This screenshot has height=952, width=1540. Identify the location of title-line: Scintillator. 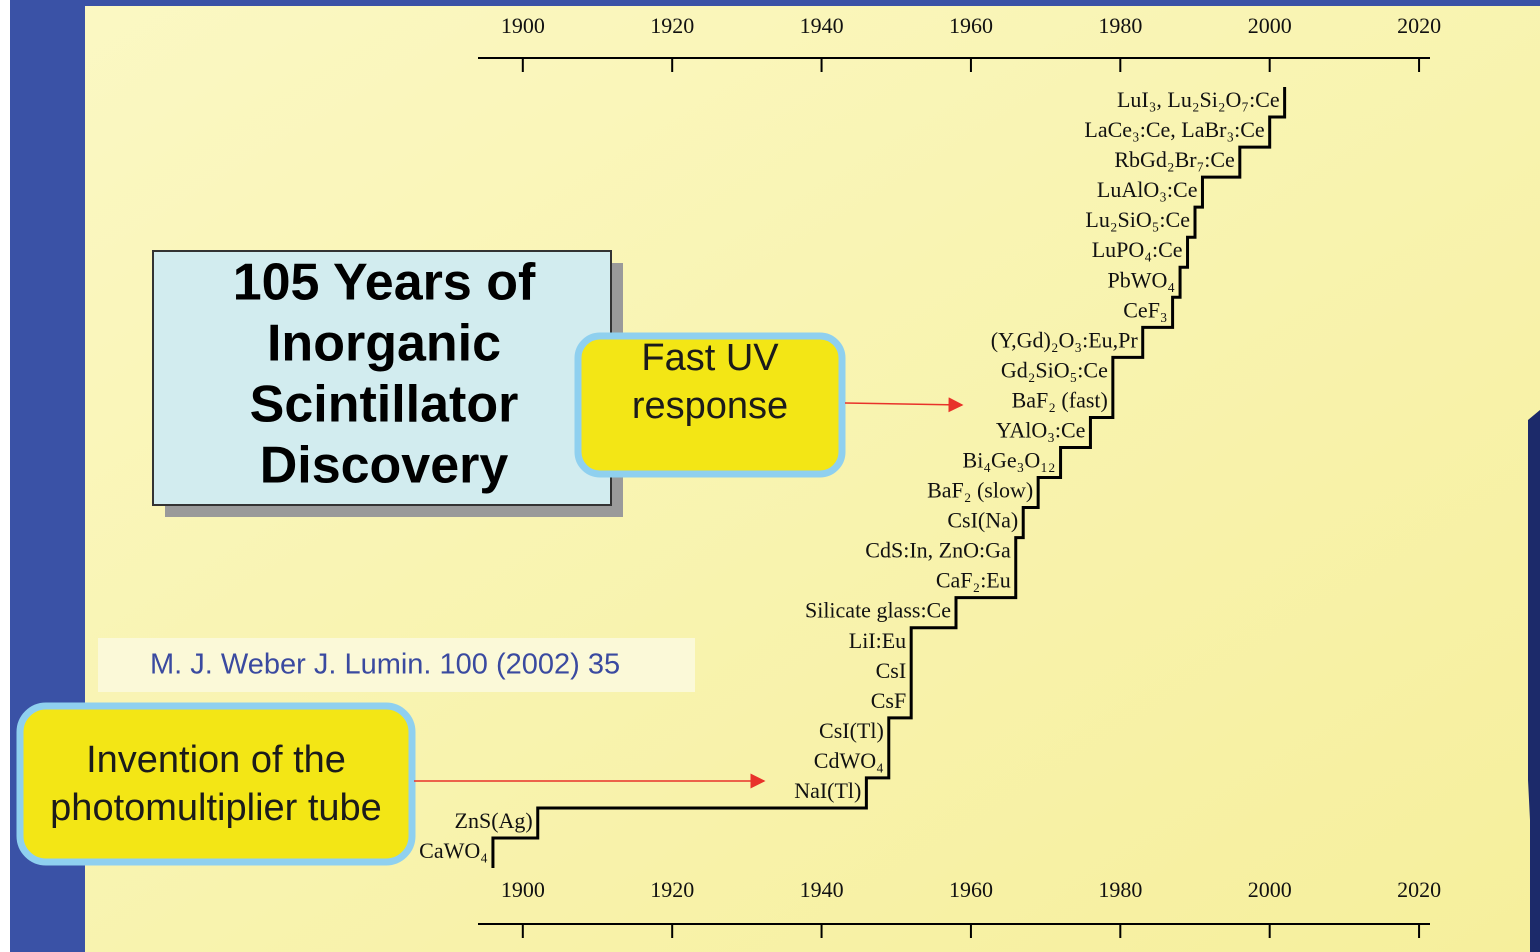
(384, 405).